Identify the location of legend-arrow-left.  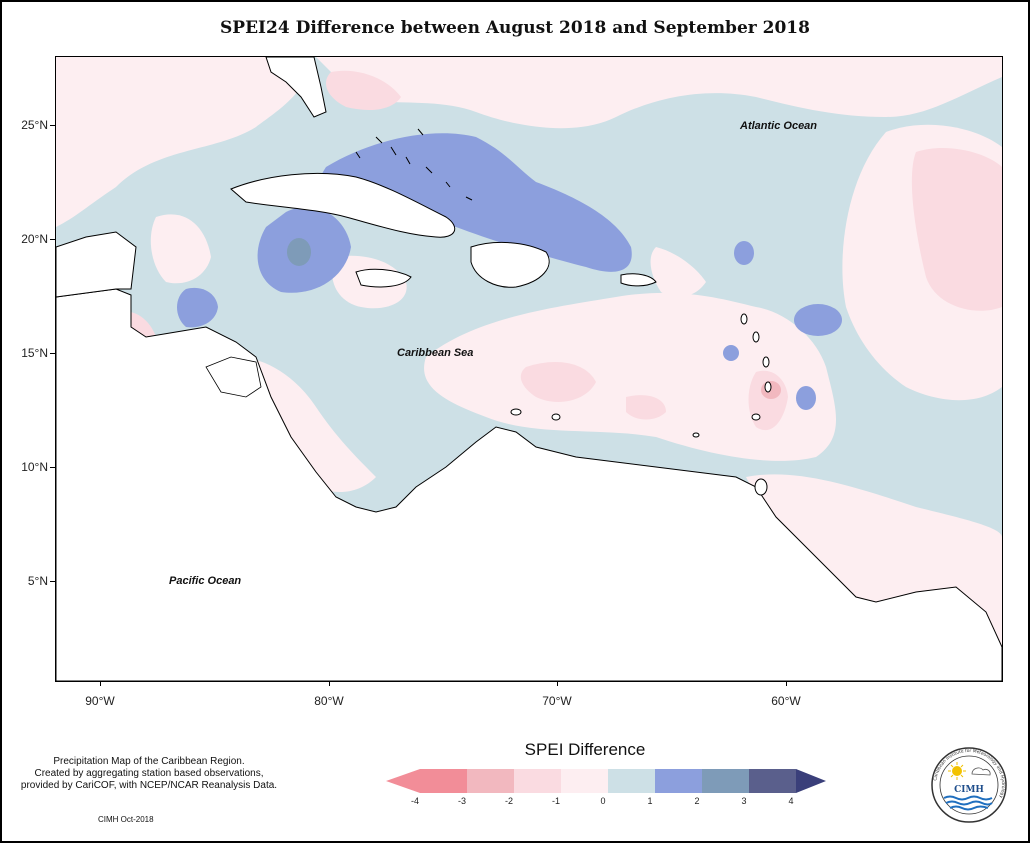
(403, 781).